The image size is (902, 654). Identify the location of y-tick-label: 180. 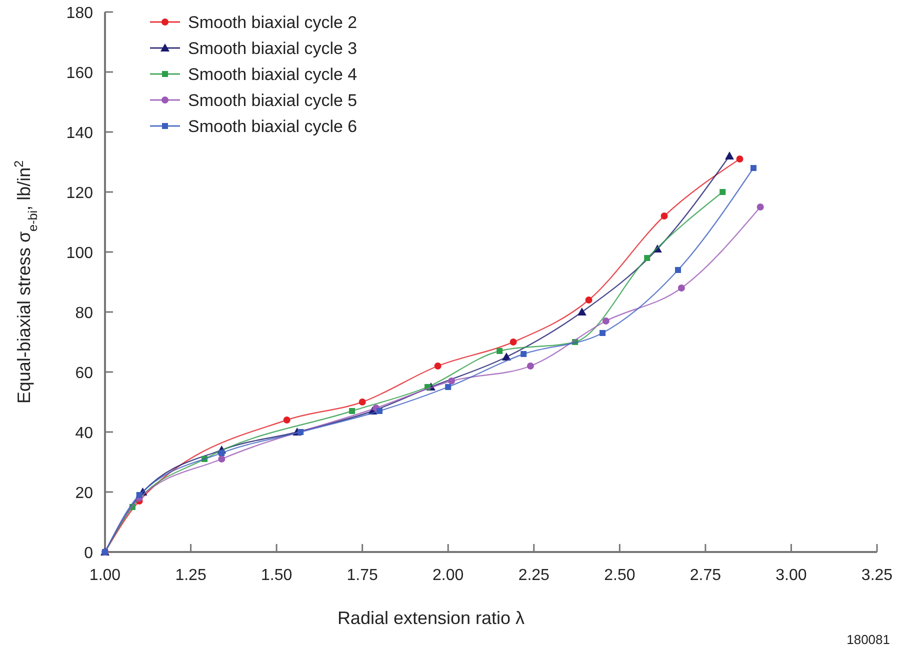
(80, 13).